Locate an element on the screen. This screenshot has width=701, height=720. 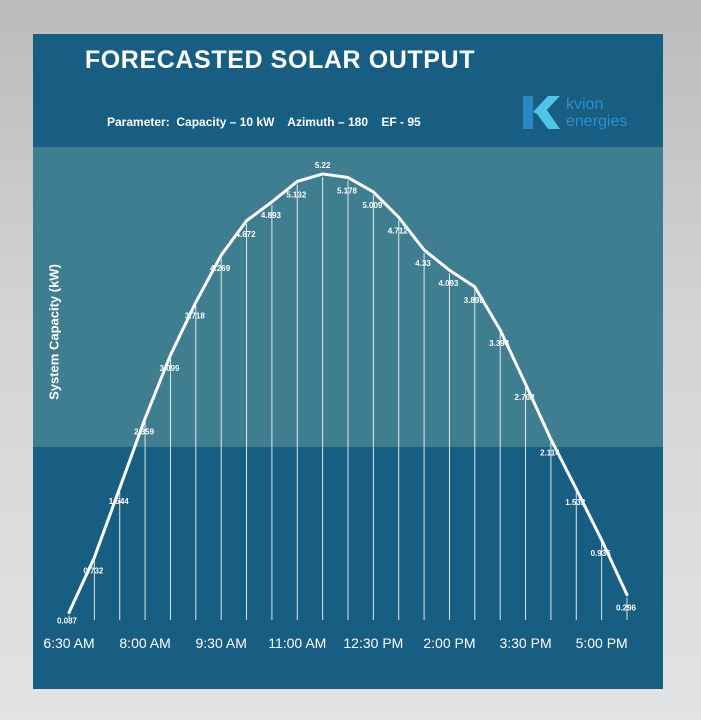
logo-text-energies: energies is located at coordinates (596, 121).